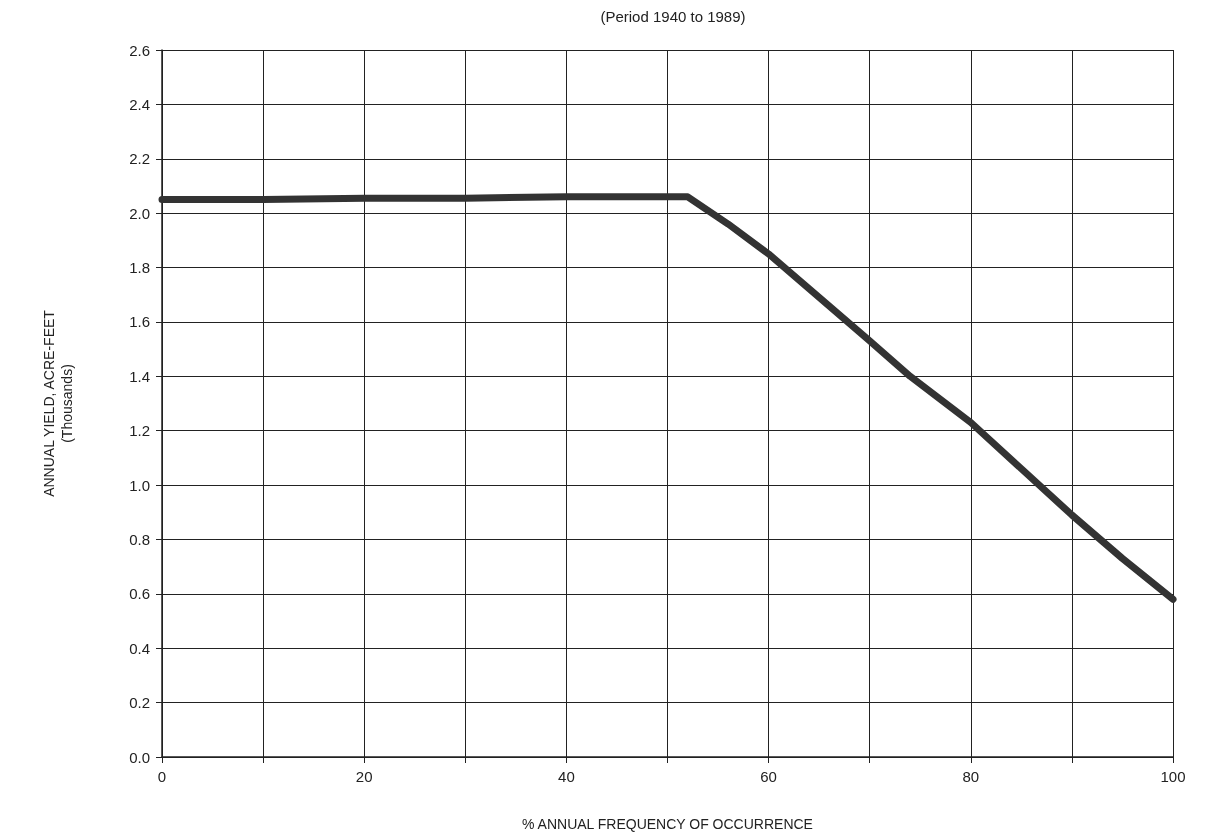 Image resolution: width=1208 pixels, height=838 pixels. I want to click on x-tick-label: 40, so click(566, 776).